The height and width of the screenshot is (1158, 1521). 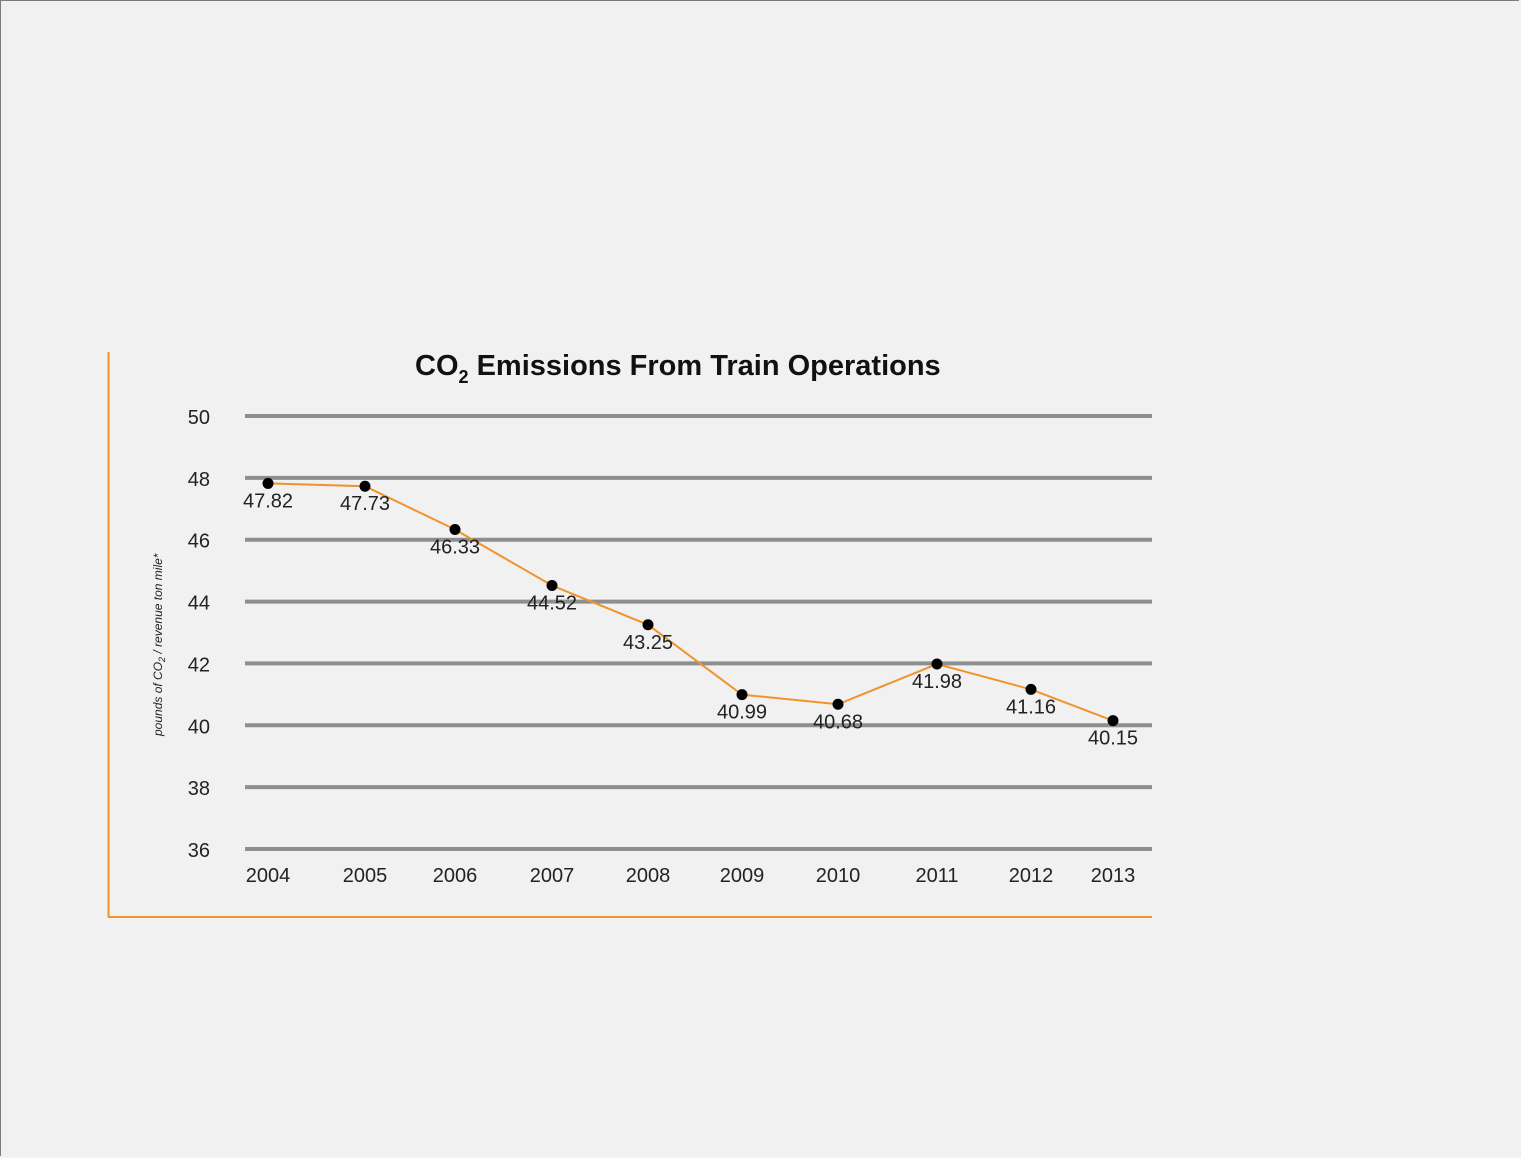 I want to click on emissions-line, so click(x=690, y=602).